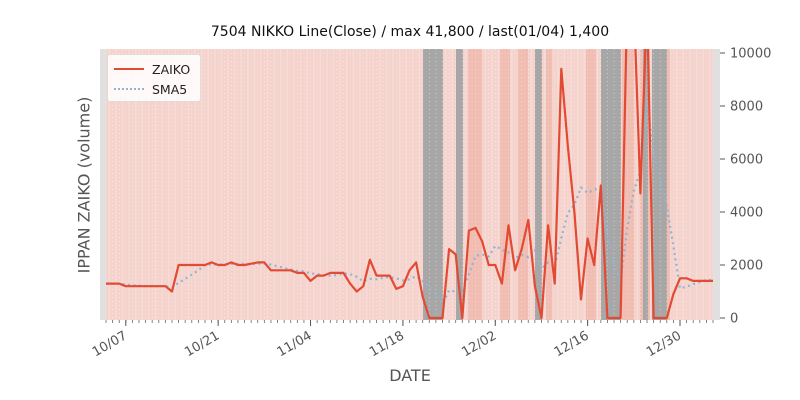  I want to click on legend-label-sma5: SMA5, so click(170, 89).